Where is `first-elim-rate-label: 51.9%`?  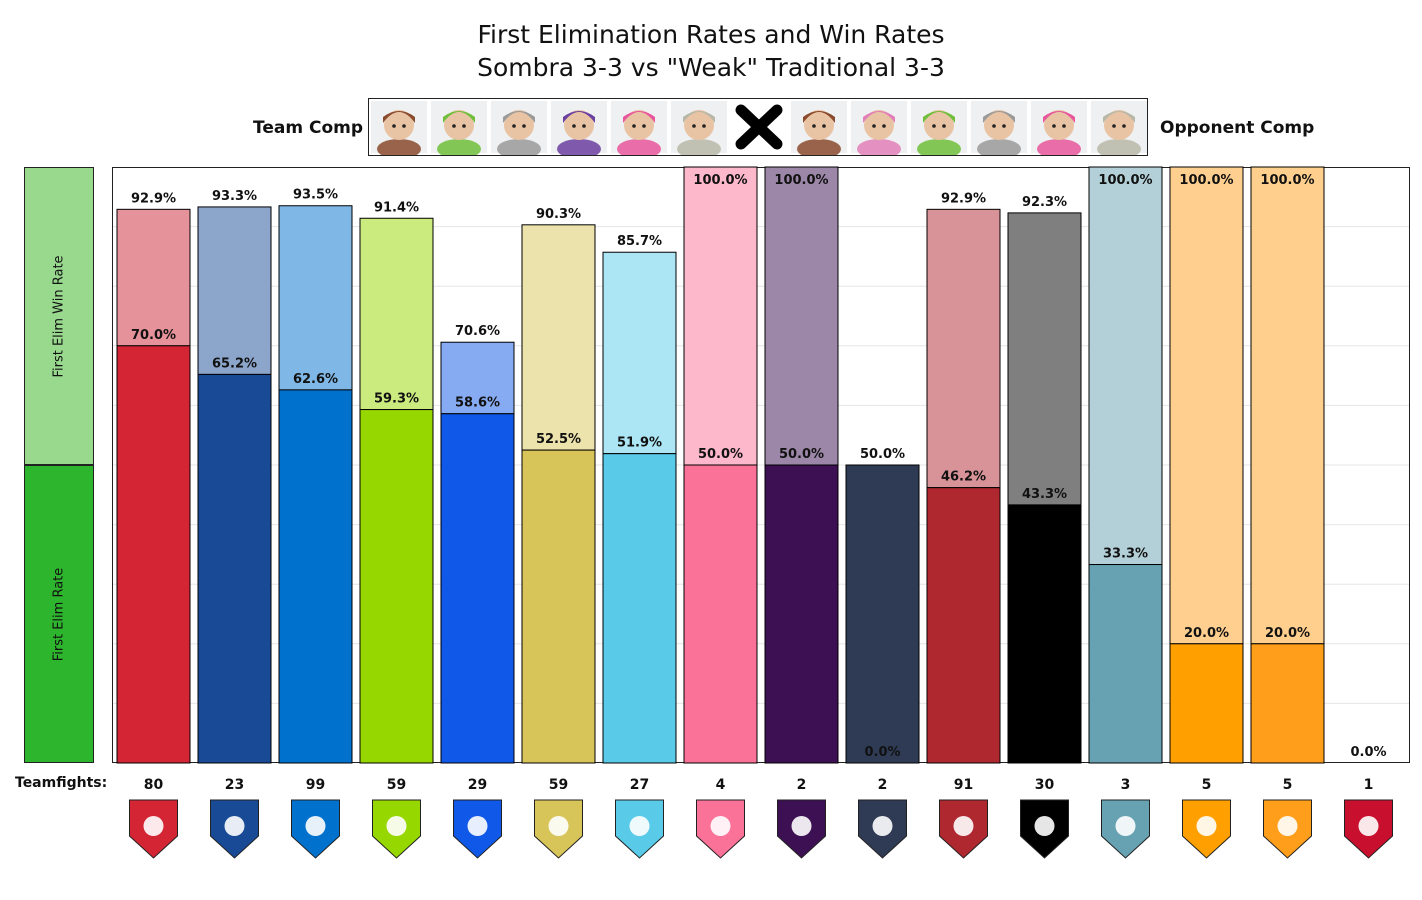 first-elim-rate-label: 51.9% is located at coordinates (639, 443).